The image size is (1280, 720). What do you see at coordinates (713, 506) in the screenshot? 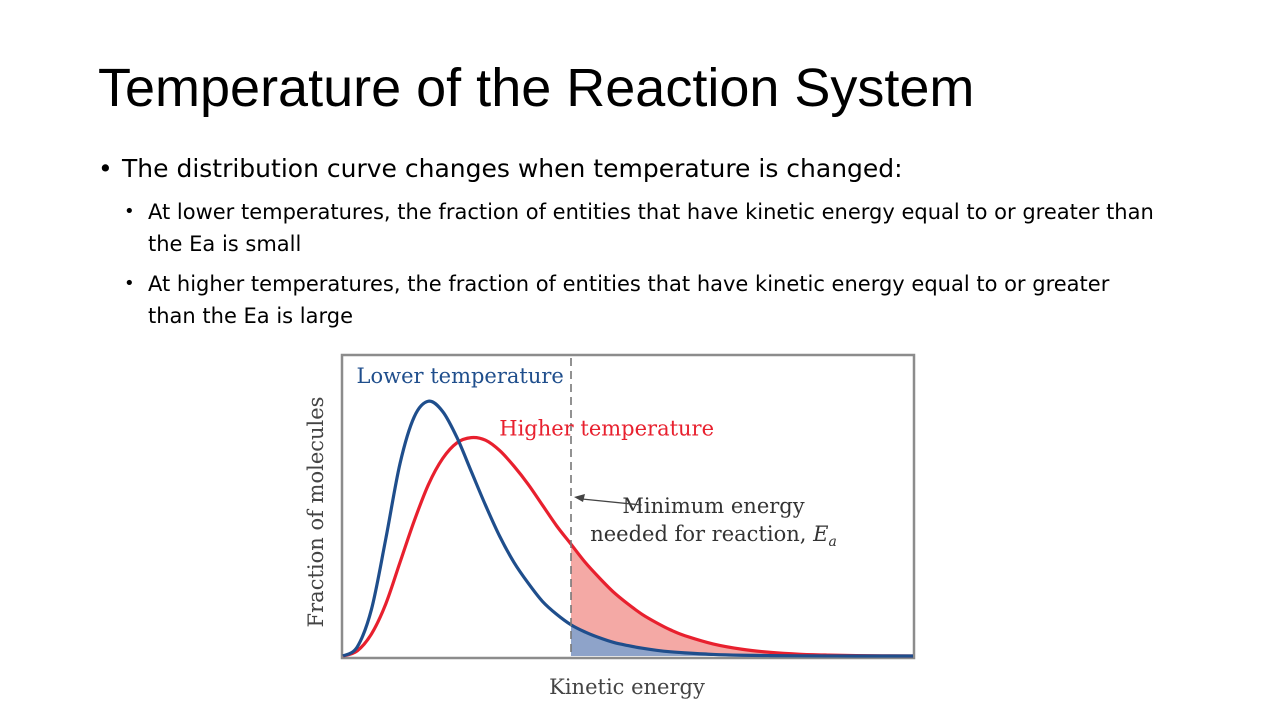
I see `threshold-label-line1: Minimum energy` at bounding box center [713, 506].